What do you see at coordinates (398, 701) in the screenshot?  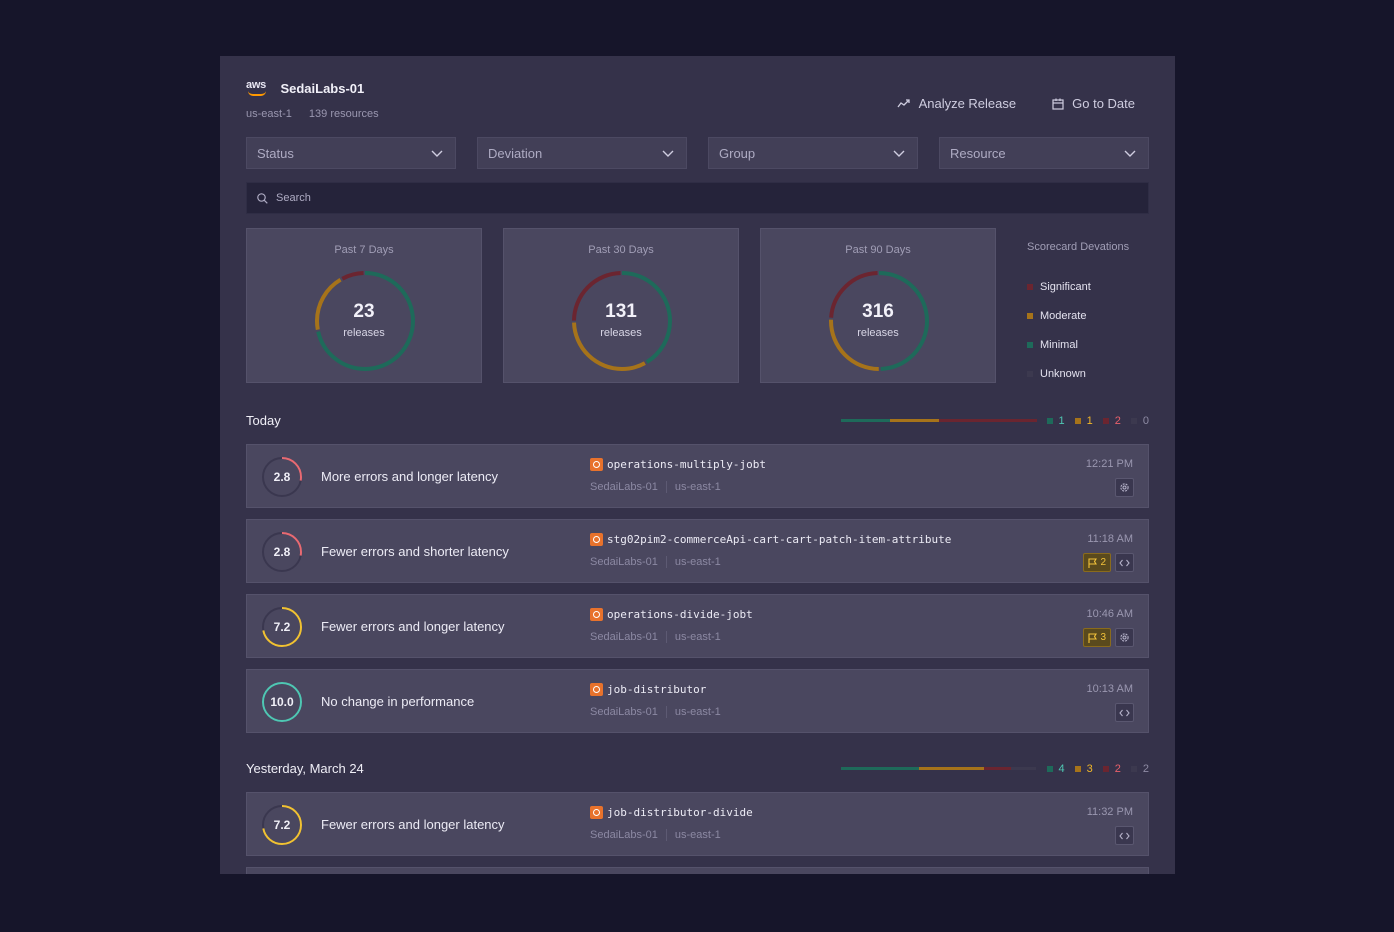 I see `release-description: No change in performance` at bounding box center [398, 701].